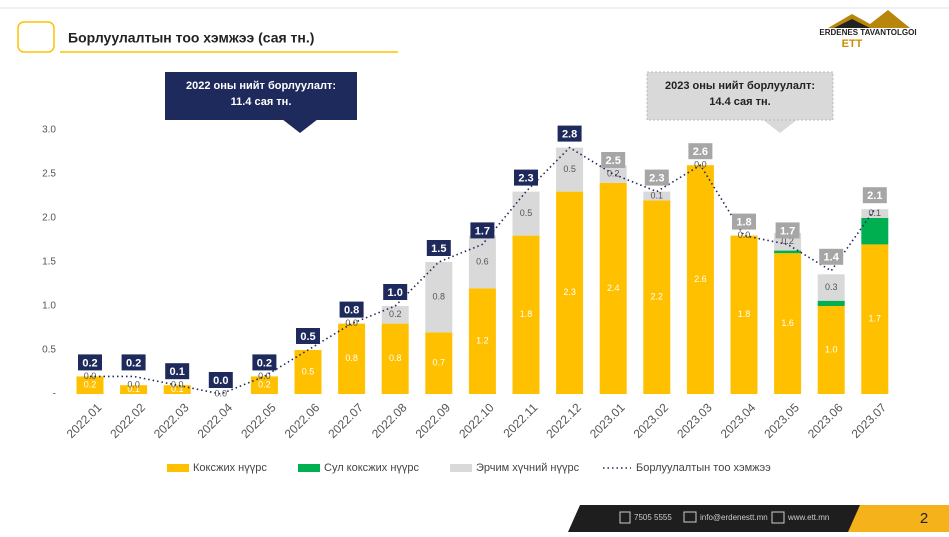 This screenshot has height=537, width=949. Describe the element at coordinates (778, 517) in the screenshot. I see `web-icon` at that location.